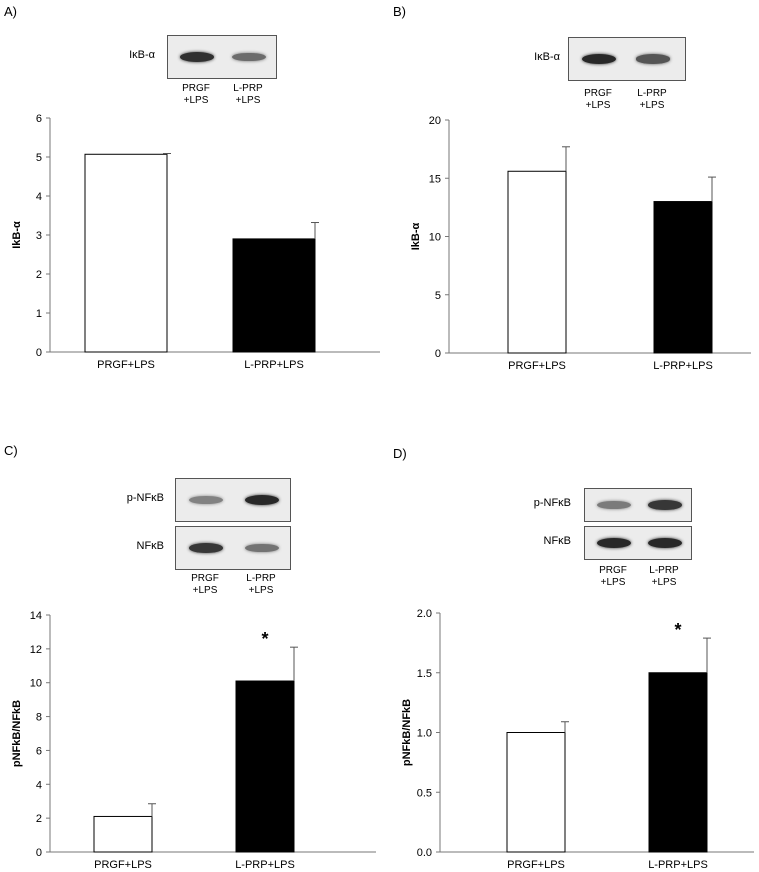 This screenshot has height=872, width=759. I want to click on y-tick-label: 12, so click(36, 650).